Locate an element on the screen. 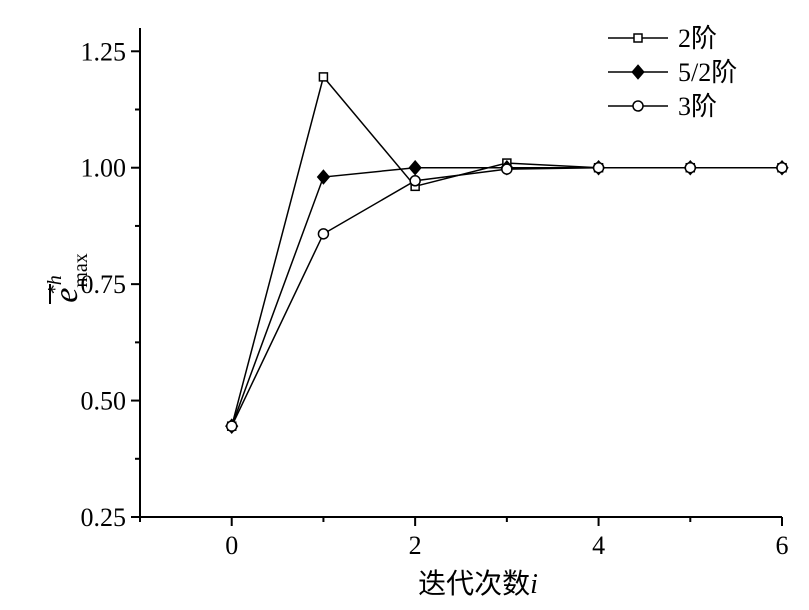 This screenshot has height=610, width=809. legend-label: 5/2阶 is located at coordinates (707, 72).